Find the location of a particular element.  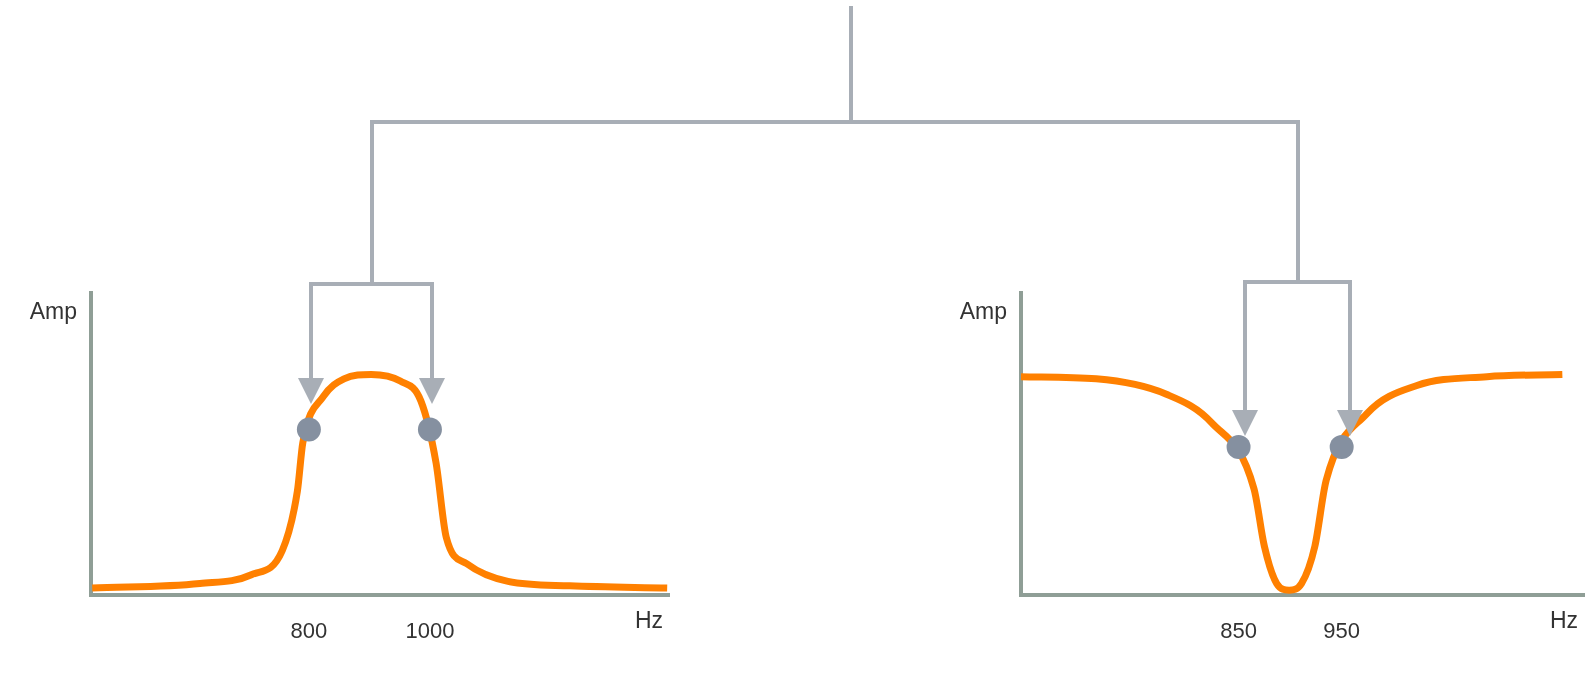

x-tick-label: 800 is located at coordinates (309, 630).